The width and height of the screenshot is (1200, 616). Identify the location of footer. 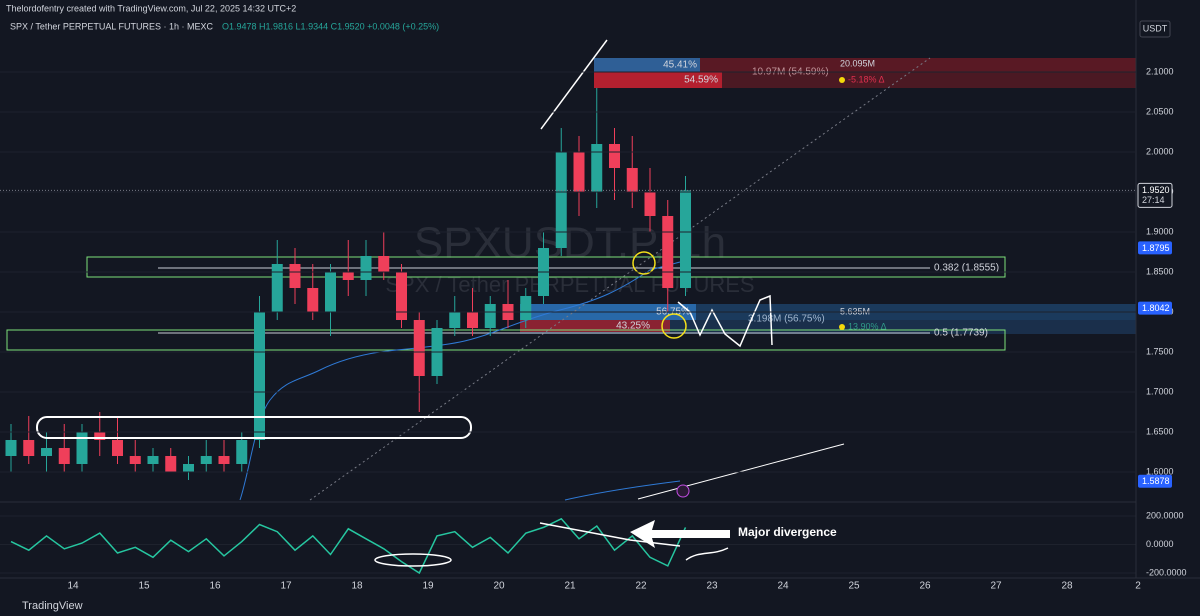
(600, 606).